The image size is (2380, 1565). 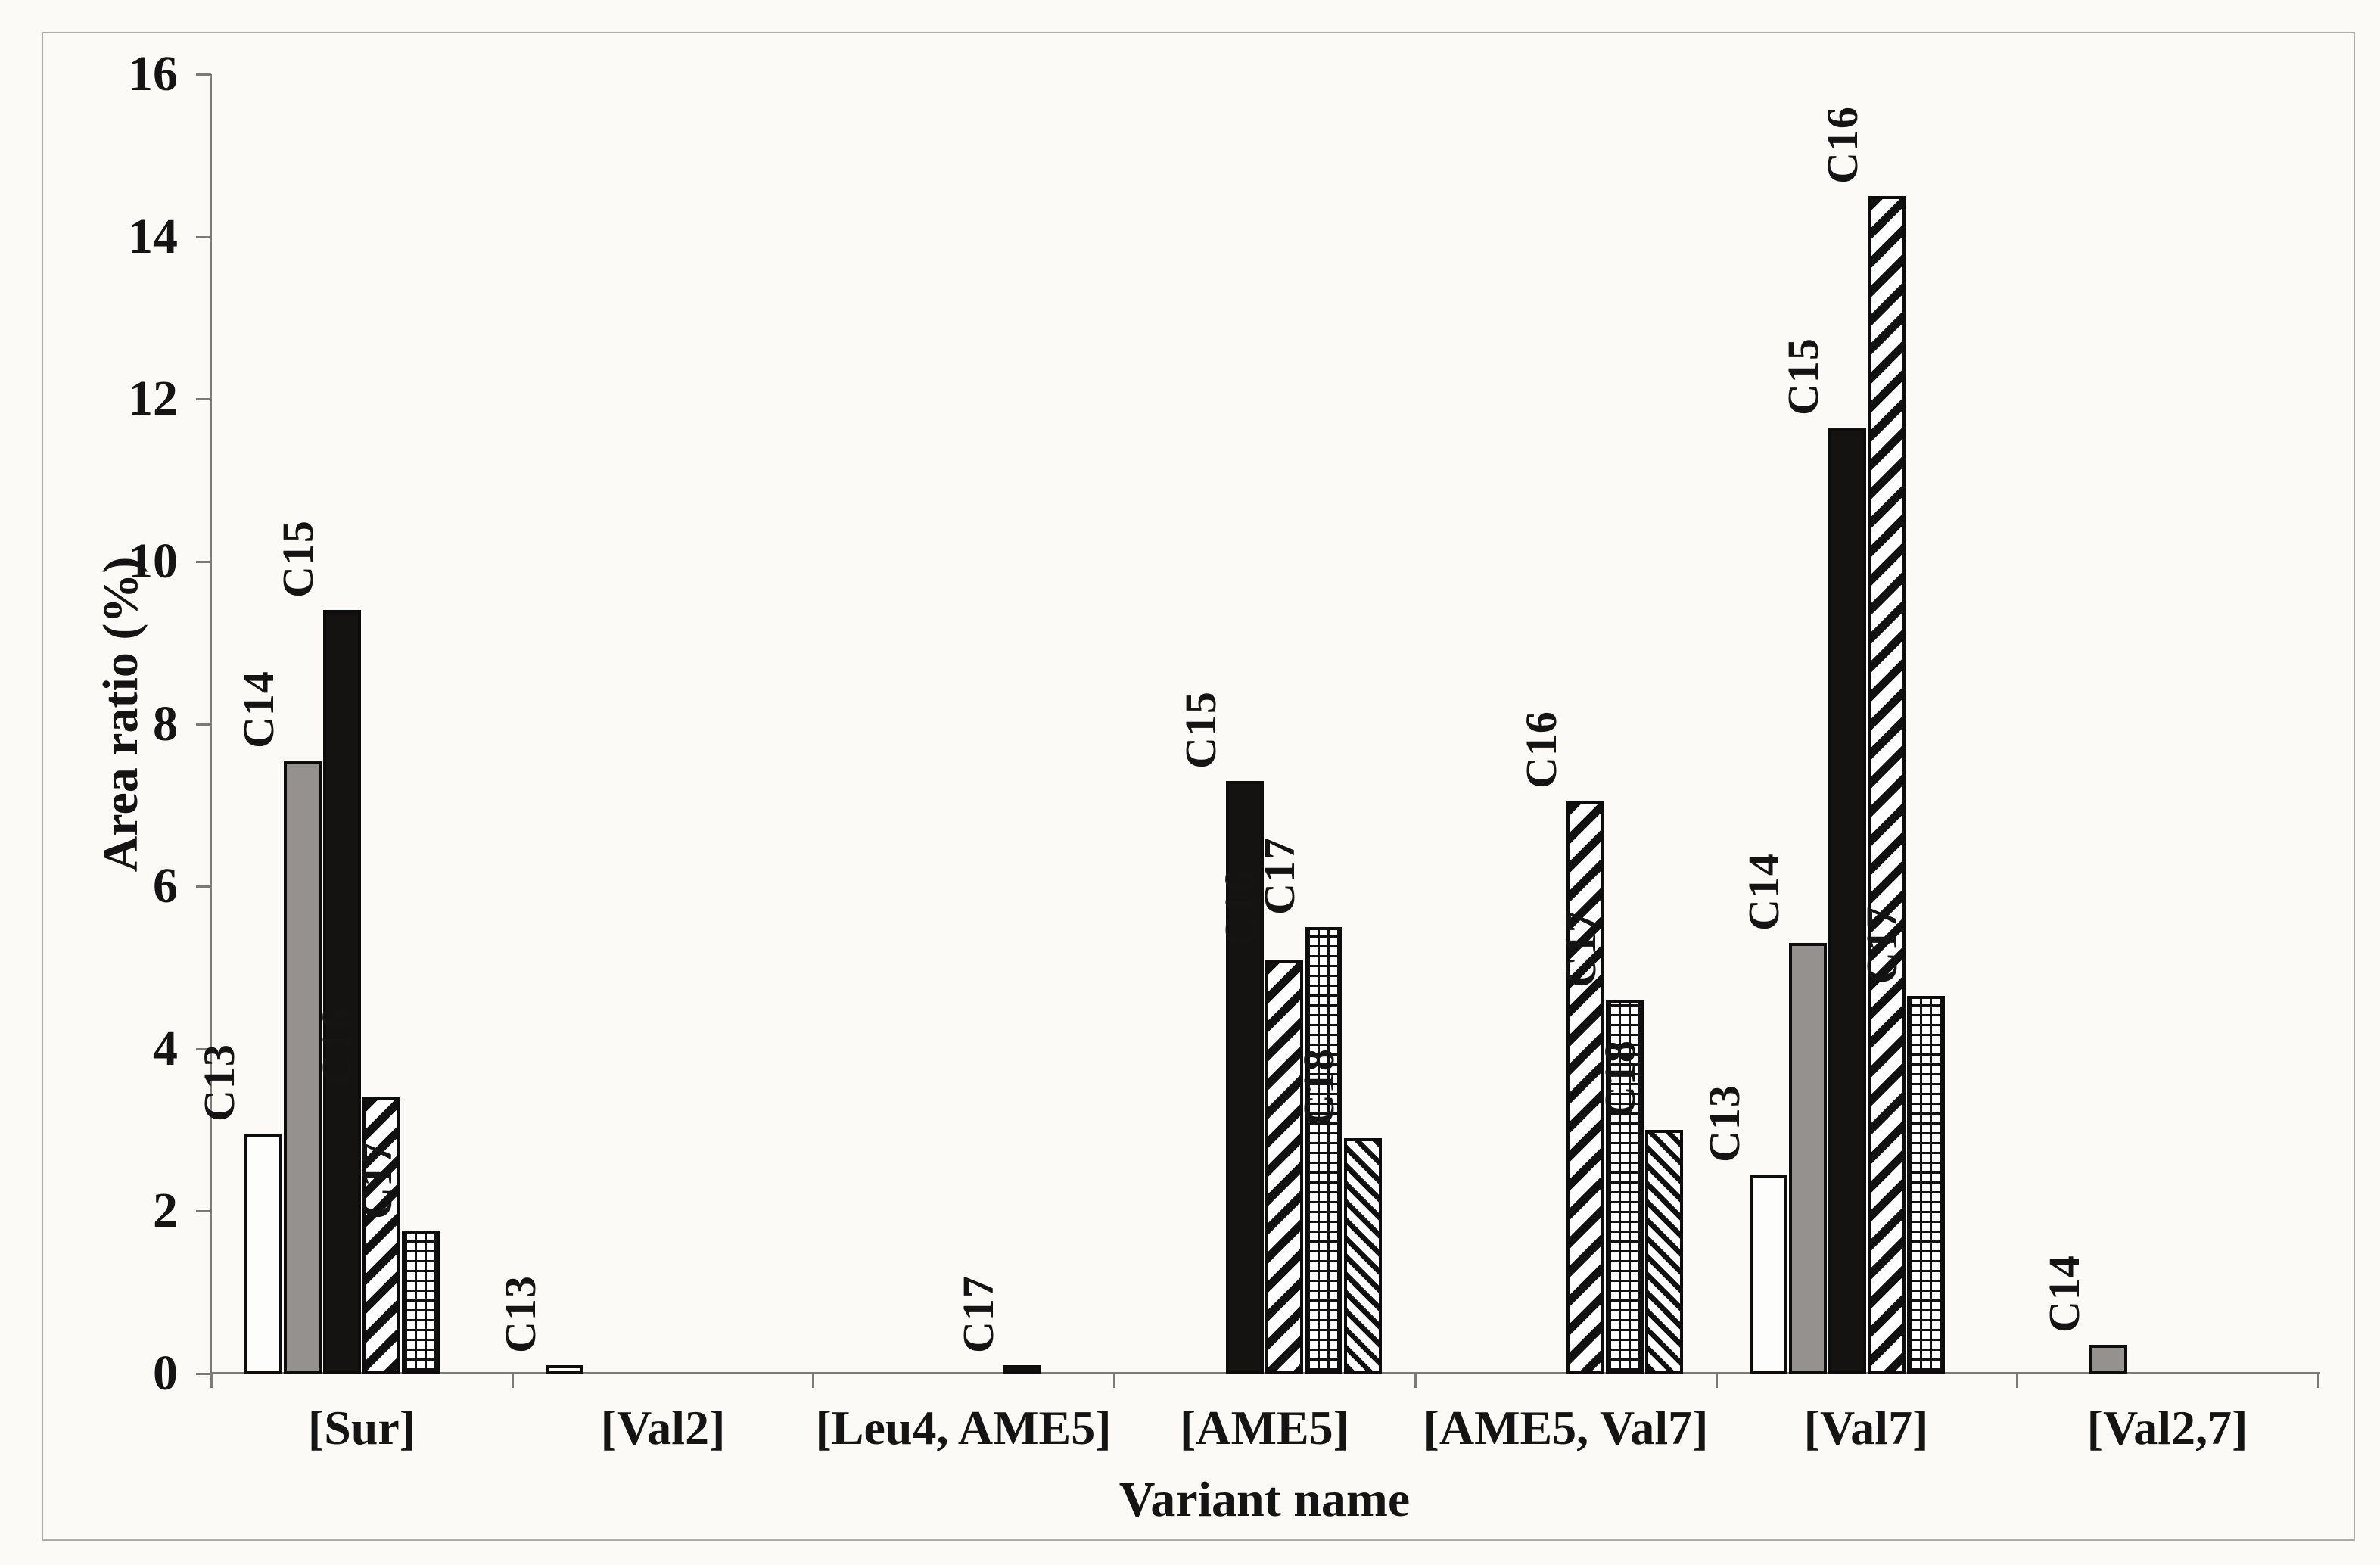 What do you see at coordinates (1265, 1373) in the screenshot?
I see `x-axis-line` at bounding box center [1265, 1373].